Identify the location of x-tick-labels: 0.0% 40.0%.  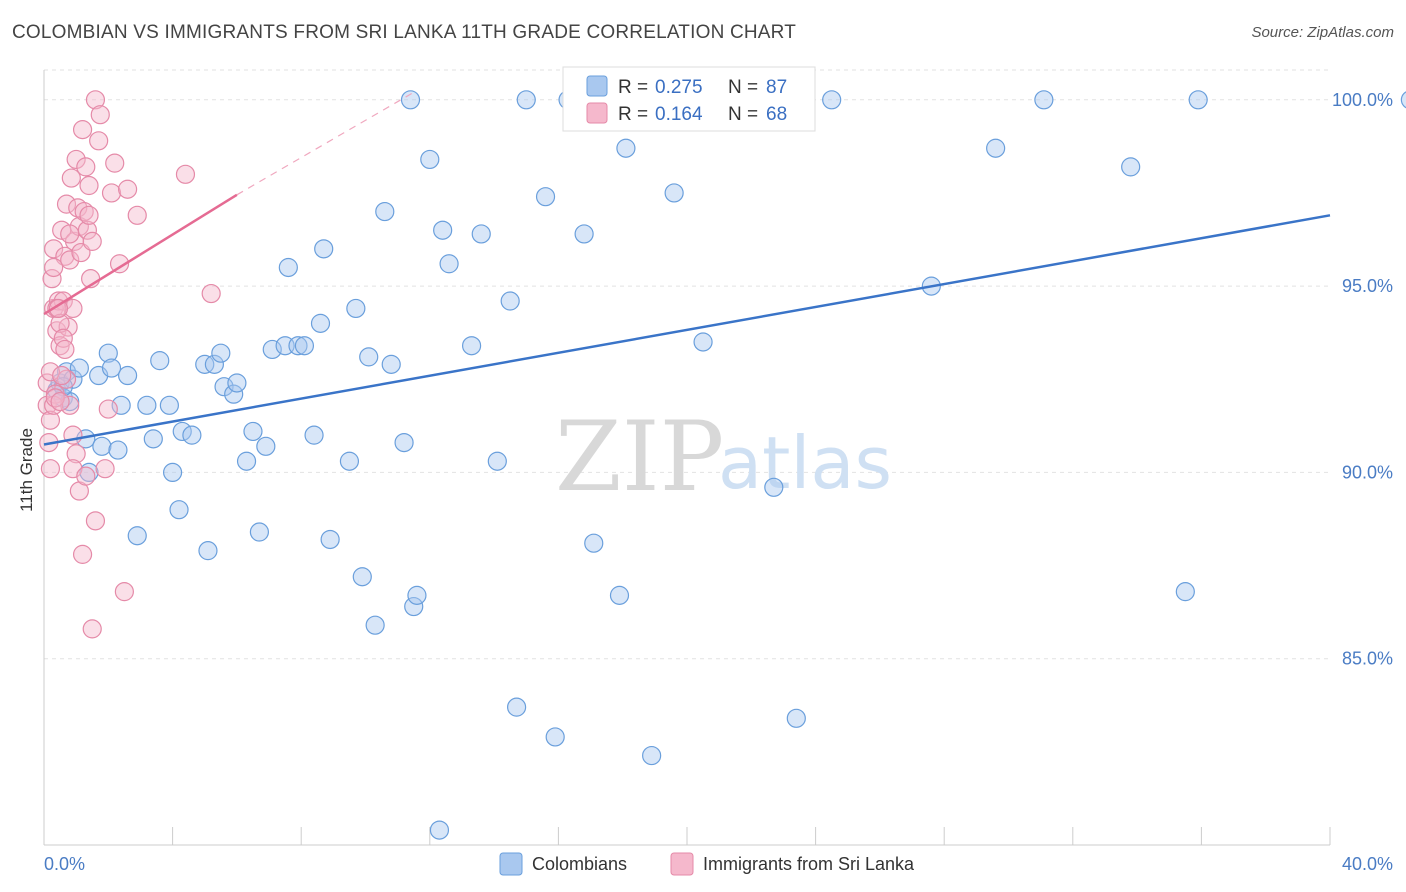
(718, 864).